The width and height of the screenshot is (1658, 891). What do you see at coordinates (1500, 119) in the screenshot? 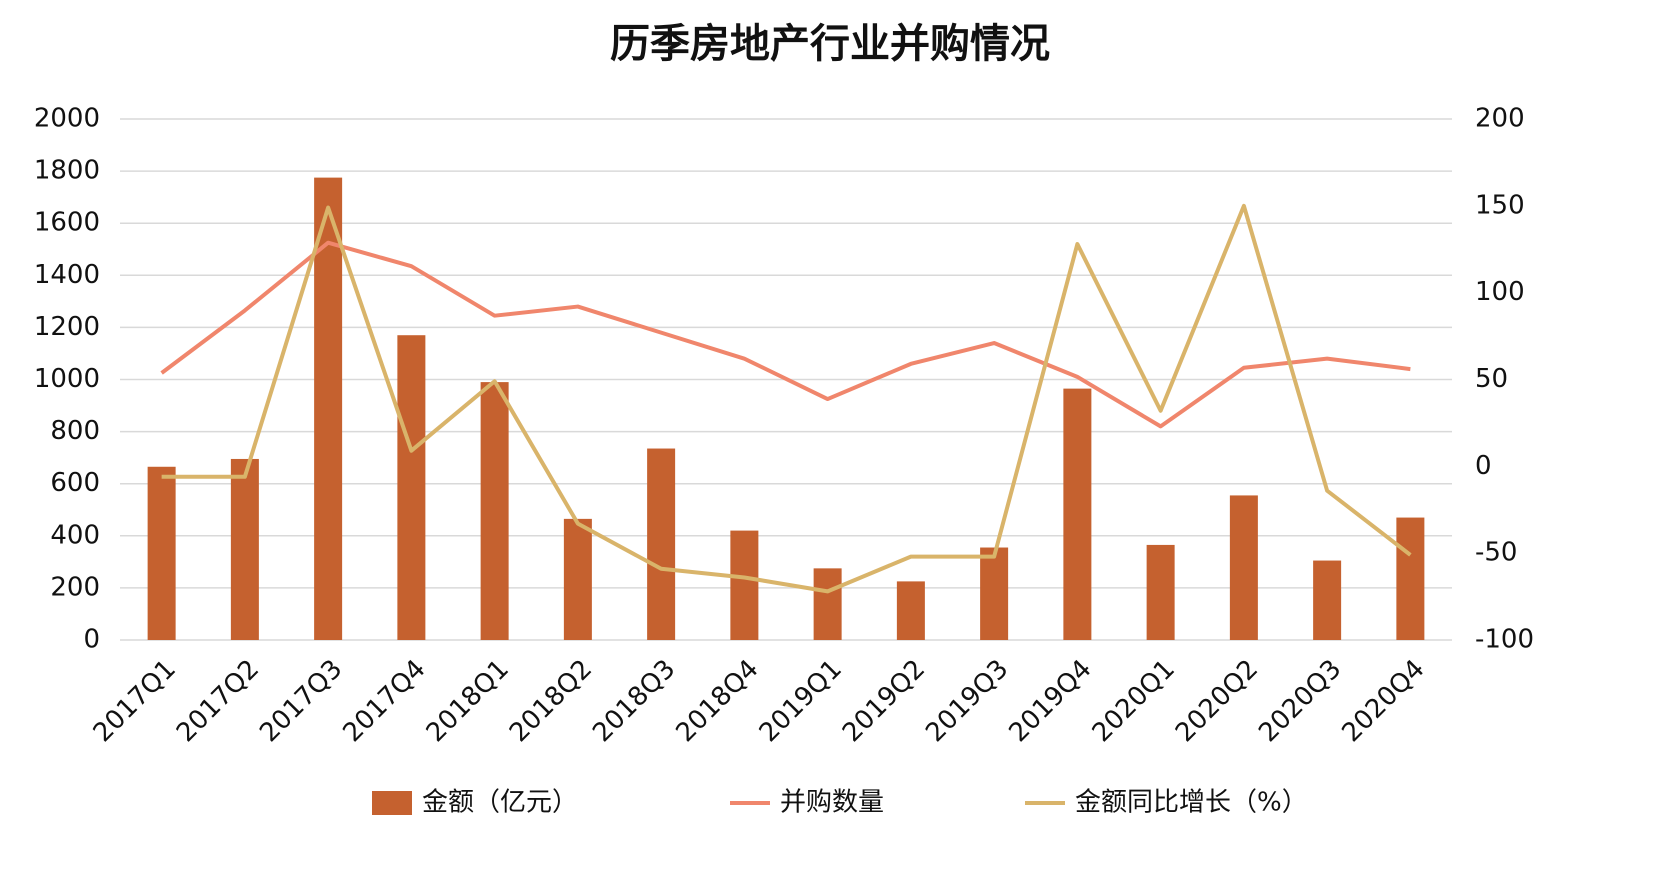
I see `y2-tick-label: 200` at bounding box center [1500, 119].